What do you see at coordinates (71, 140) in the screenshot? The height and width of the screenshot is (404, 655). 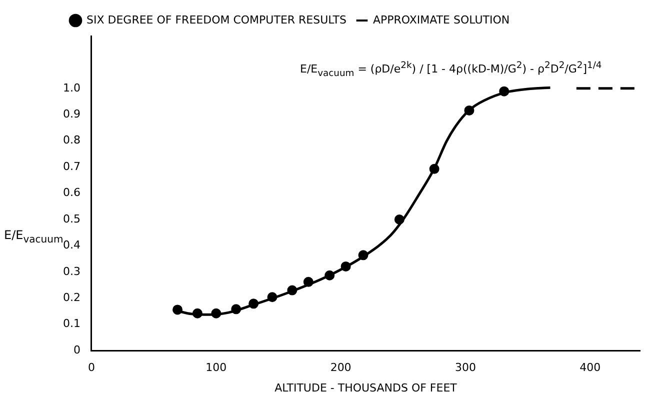 I see `y-tick-label: 0.8` at bounding box center [71, 140].